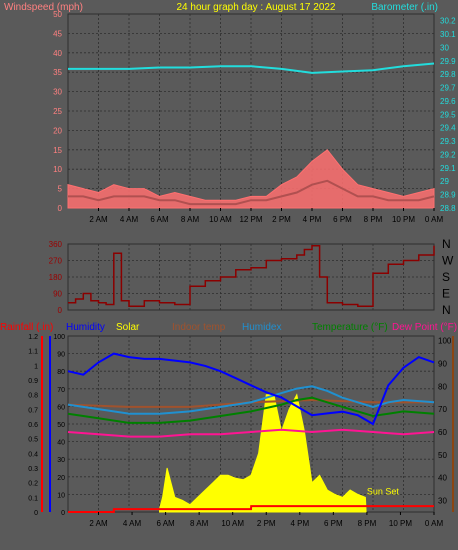  I want to click on direction-tick-label: 0, so click(60, 310).